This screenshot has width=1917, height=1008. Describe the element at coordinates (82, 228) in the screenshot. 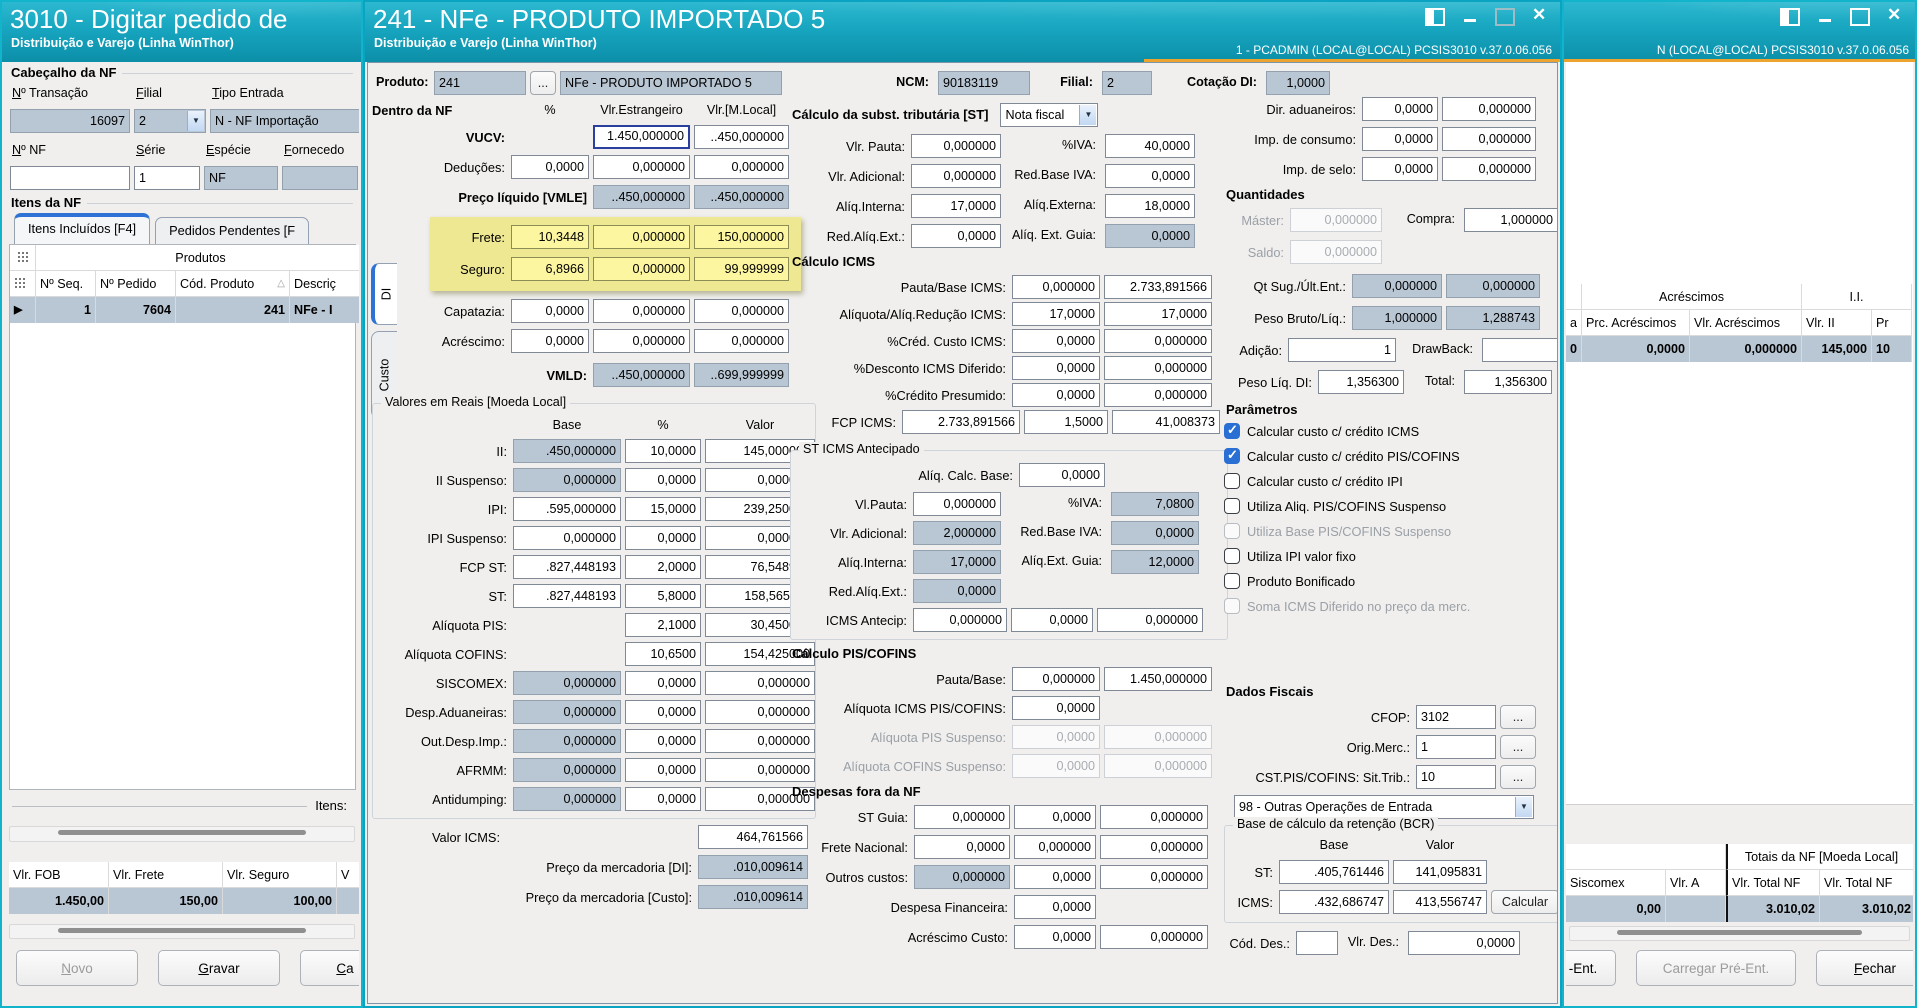

I see `tab-itens-incluidos: Itens Incluídos [F4]` at that location.